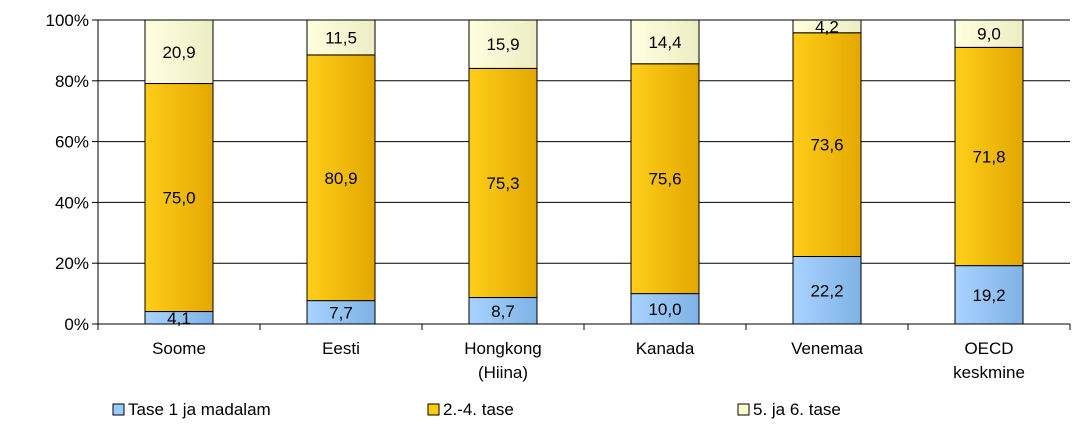 This screenshot has height=429, width=1084. Describe the element at coordinates (503, 311) in the screenshot. I see `data-label: 8,7` at that location.